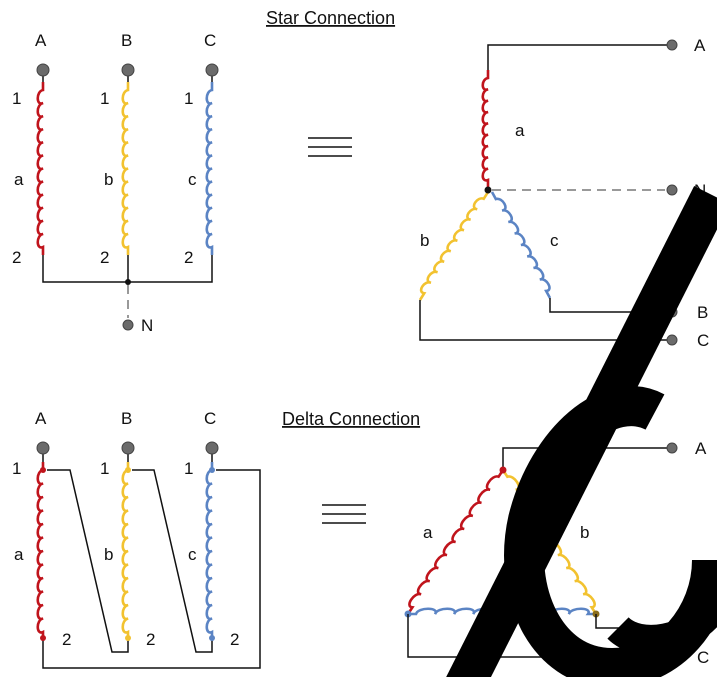 The height and width of the screenshot is (677, 717). I want to click on star-b-start-label: 1, so click(104, 98).